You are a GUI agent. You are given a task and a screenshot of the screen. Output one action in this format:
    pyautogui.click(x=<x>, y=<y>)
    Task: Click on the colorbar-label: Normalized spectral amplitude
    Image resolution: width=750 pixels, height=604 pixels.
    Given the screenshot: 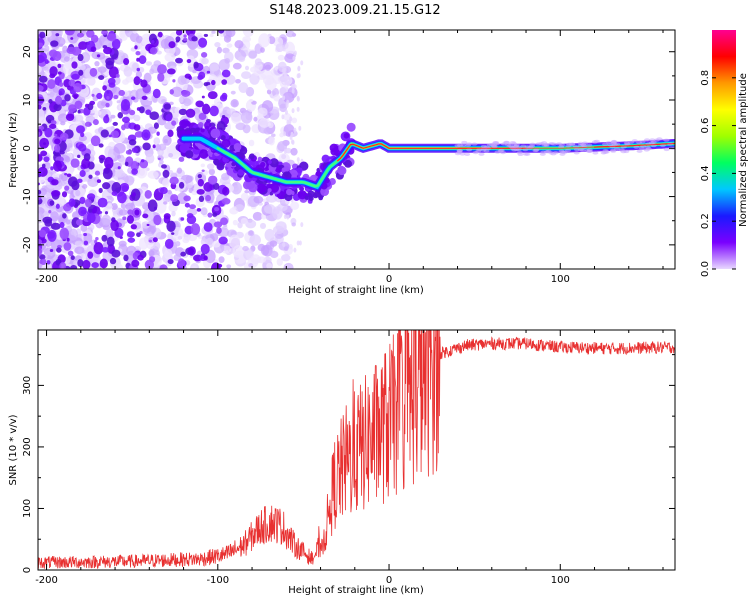 What is the action you would take?
    pyautogui.click(x=743, y=150)
    